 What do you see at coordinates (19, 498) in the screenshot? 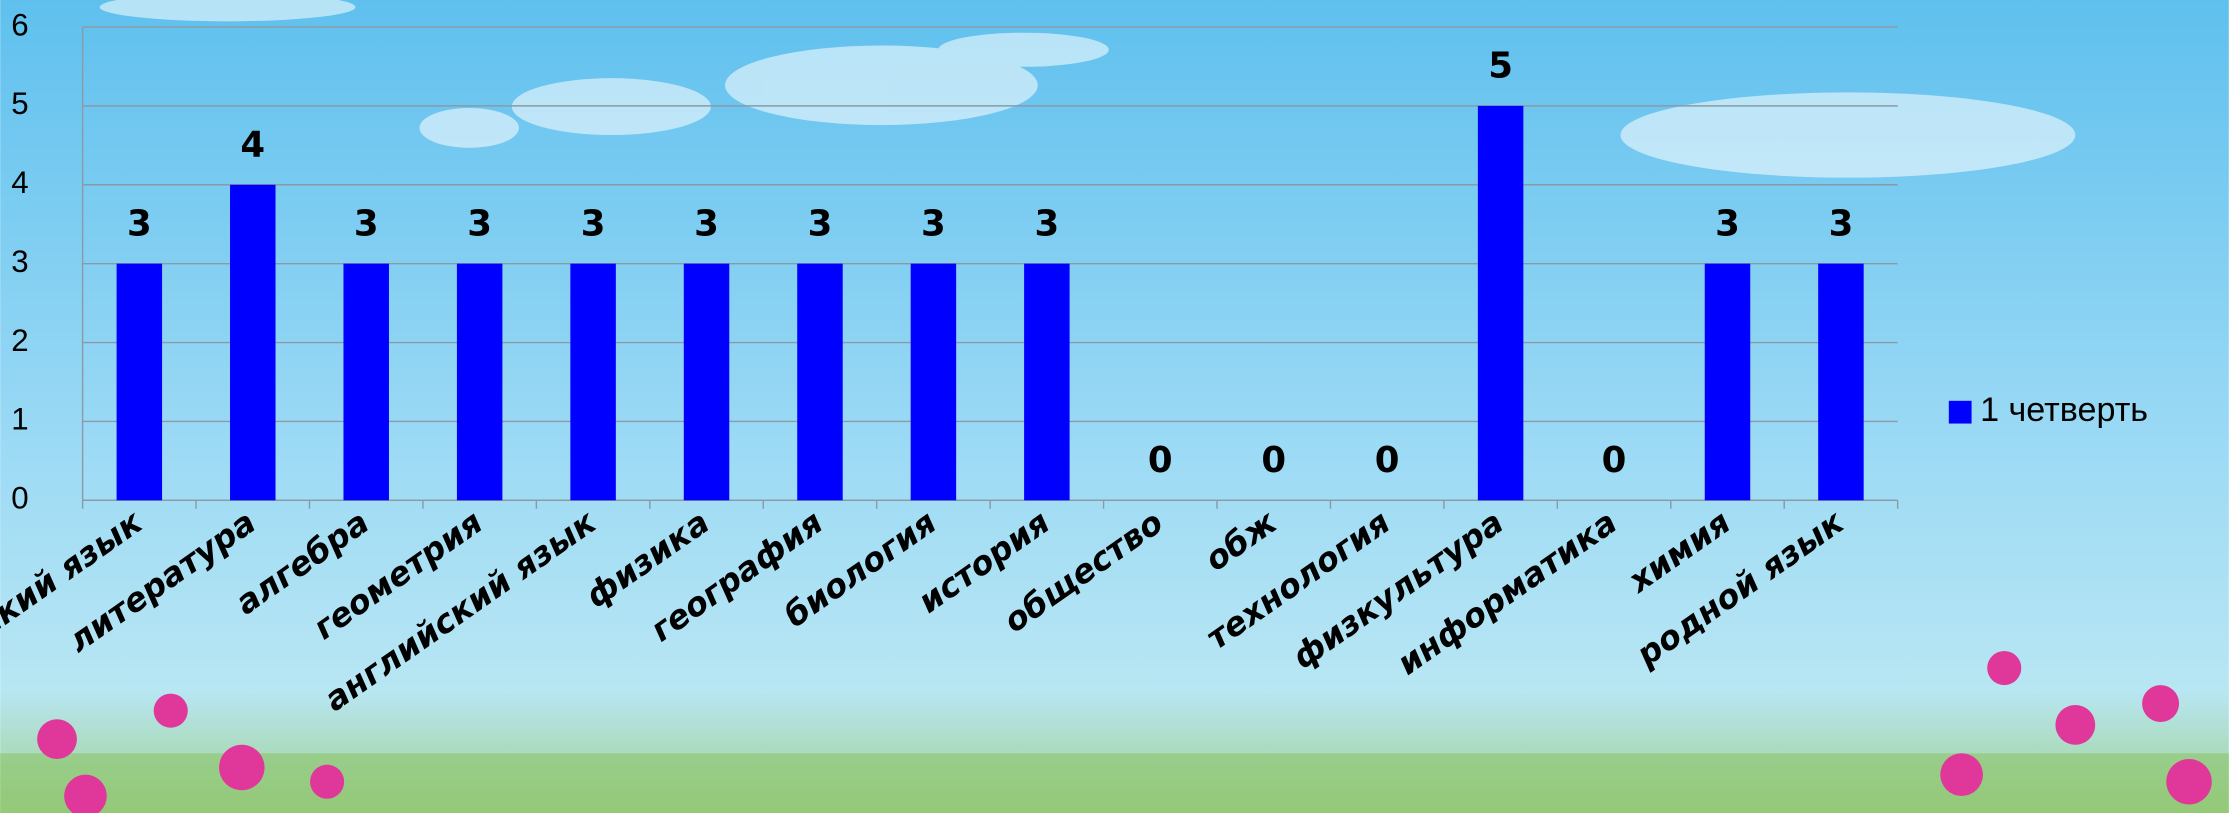
I see `y-tick-label: 0` at bounding box center [19, 498].